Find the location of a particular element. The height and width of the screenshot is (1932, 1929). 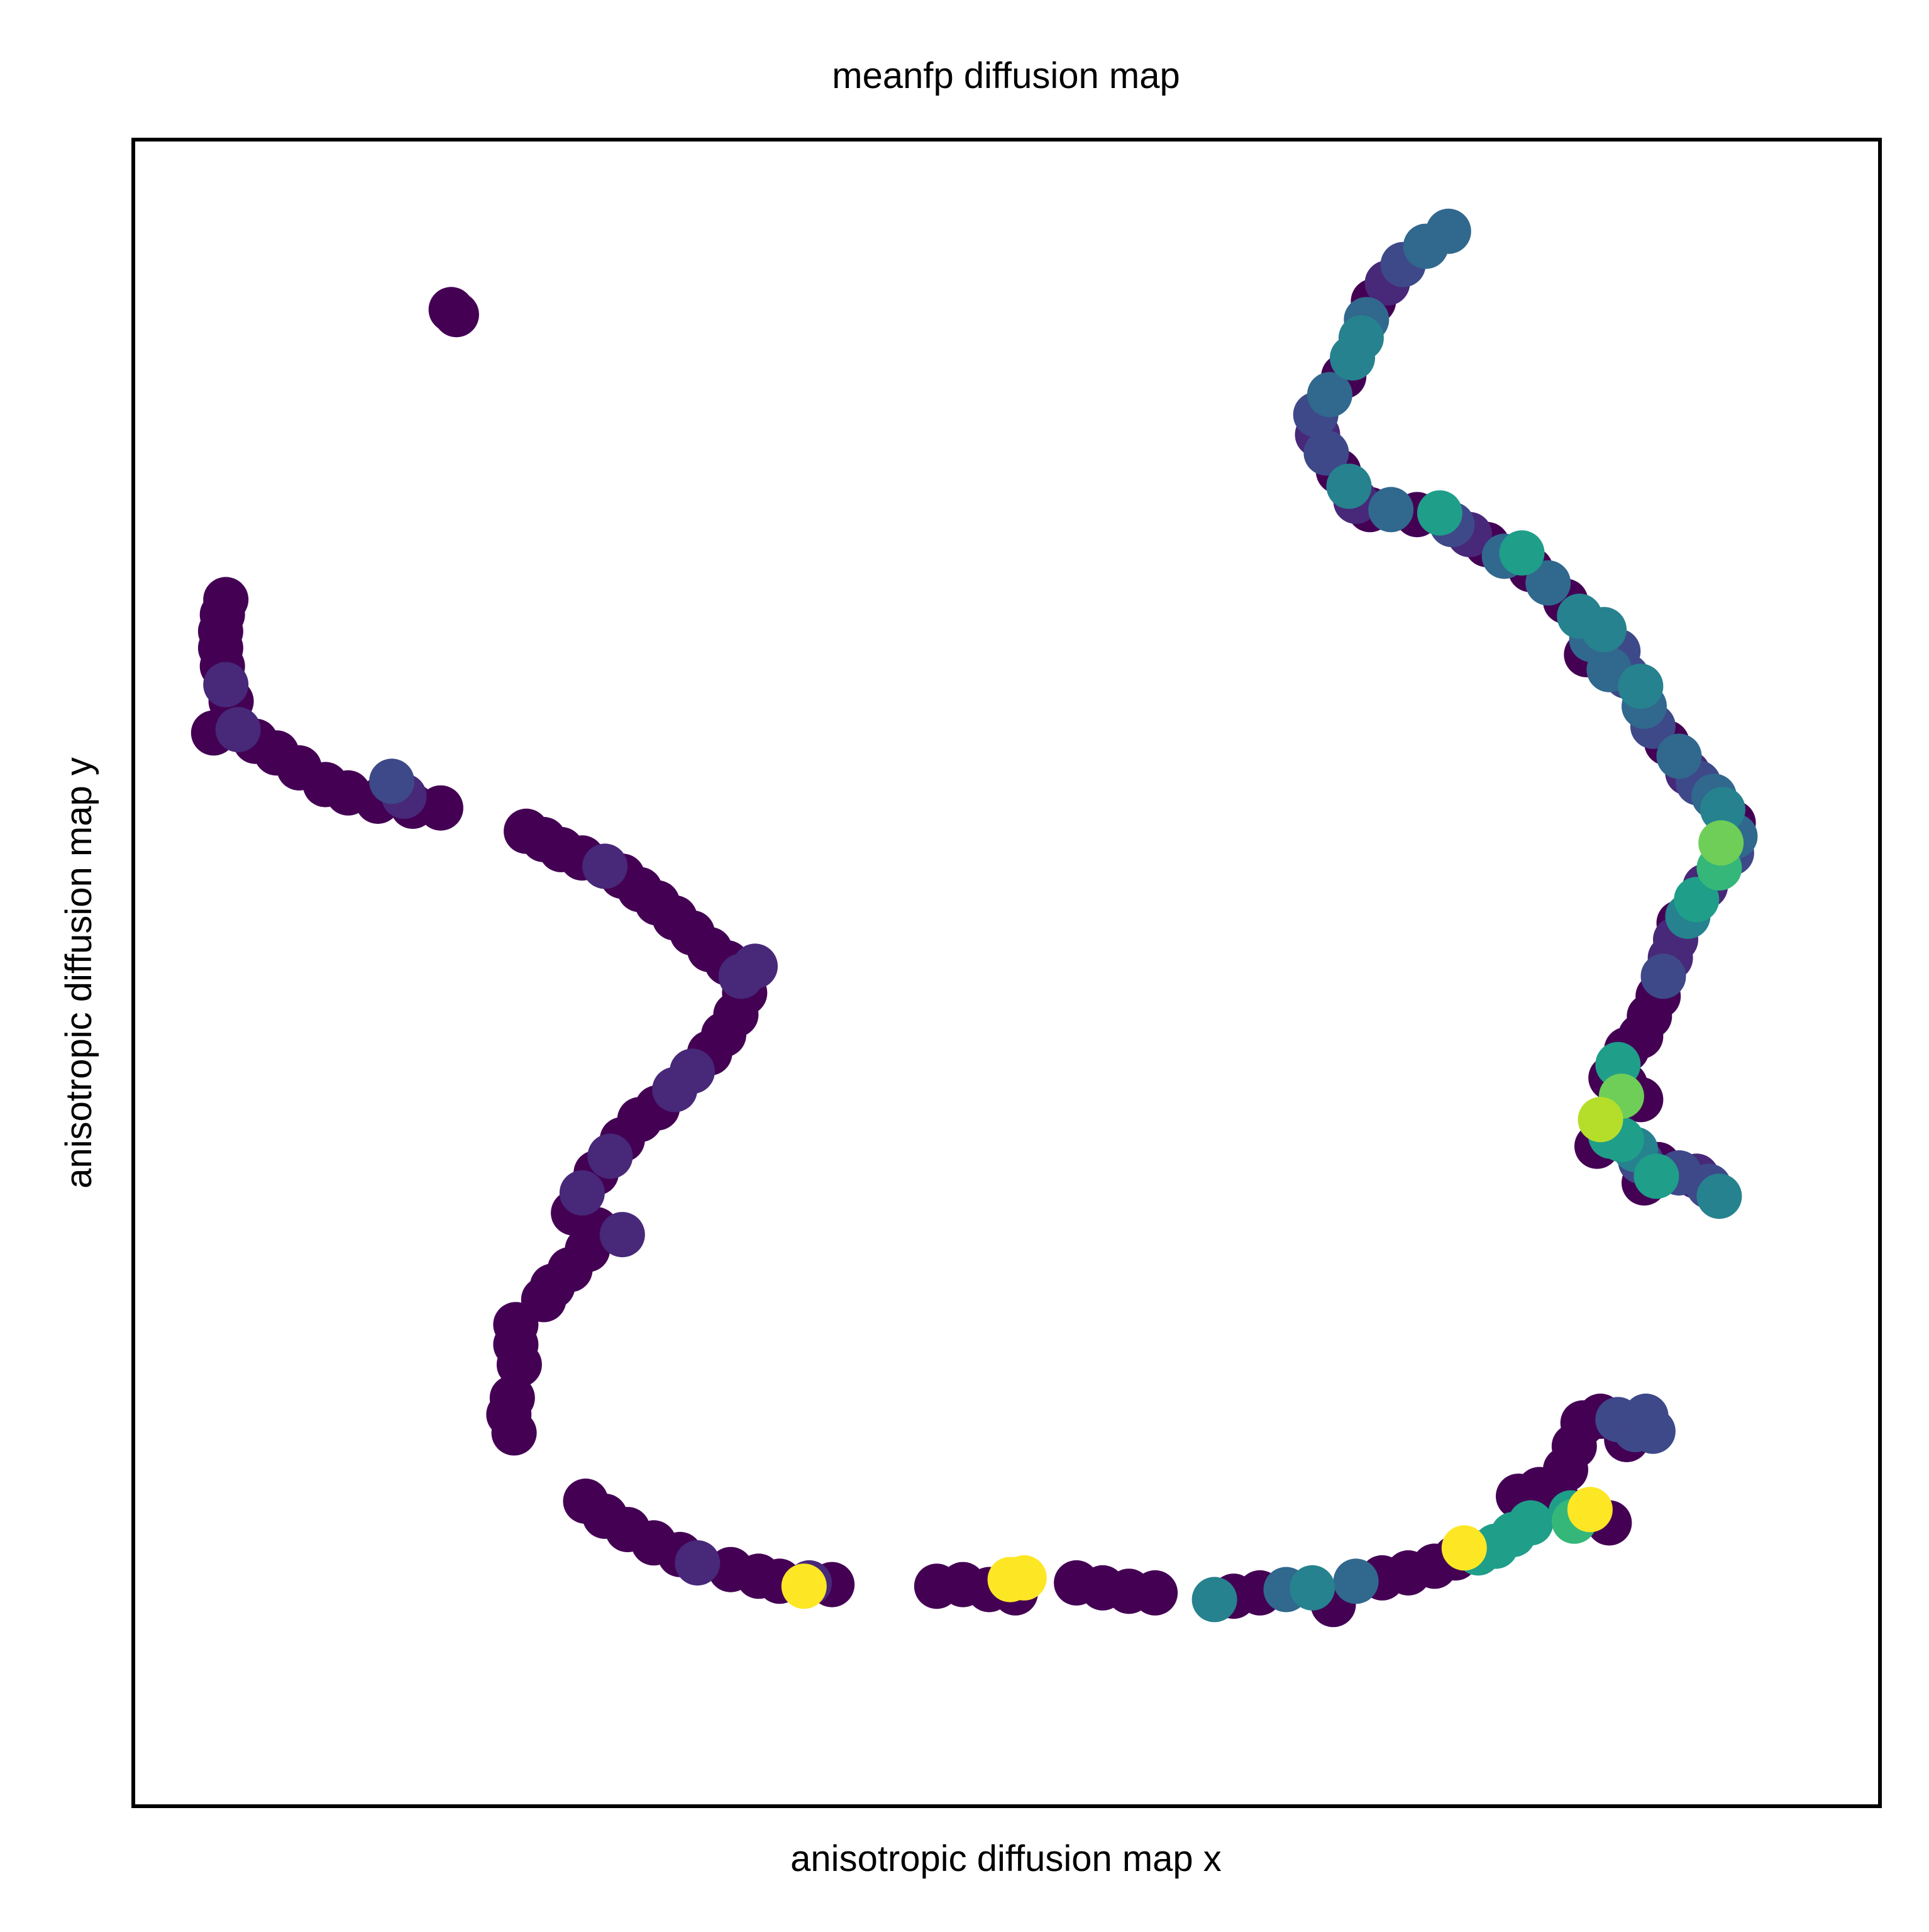

y-axis-label: anisotropic diffusion map y is located at coordinates (78, 973).